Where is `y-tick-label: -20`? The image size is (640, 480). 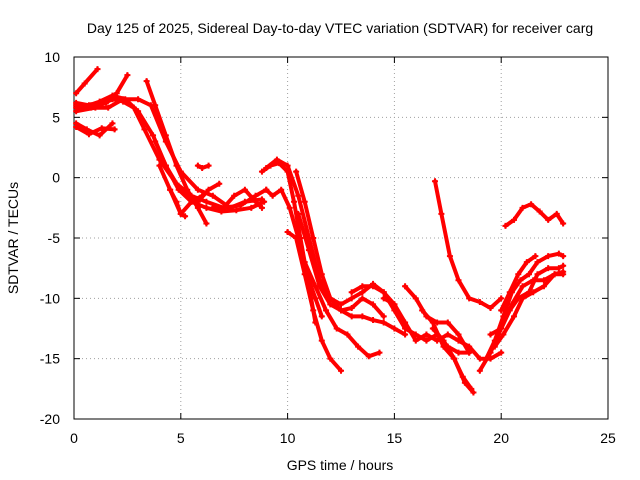
y-tick-label: -20 is located at coordinates (50, 419).